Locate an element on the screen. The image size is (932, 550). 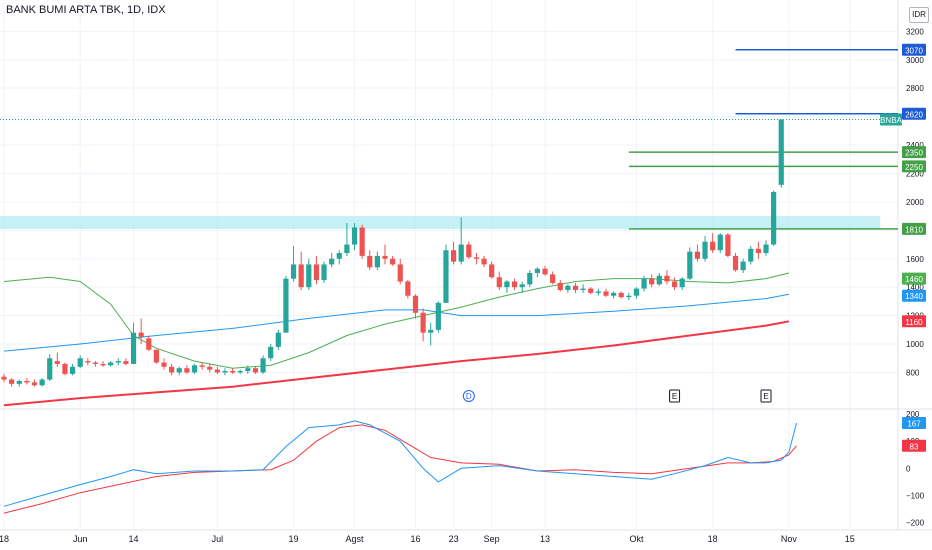
price-tick-label: 3000 is located at coordinates (915, 60).